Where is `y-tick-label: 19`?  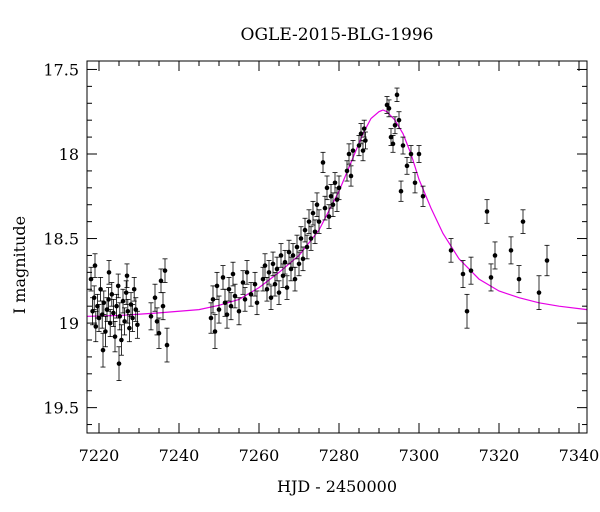 y-tick-label: 19 is located at coordinates (69, 323).